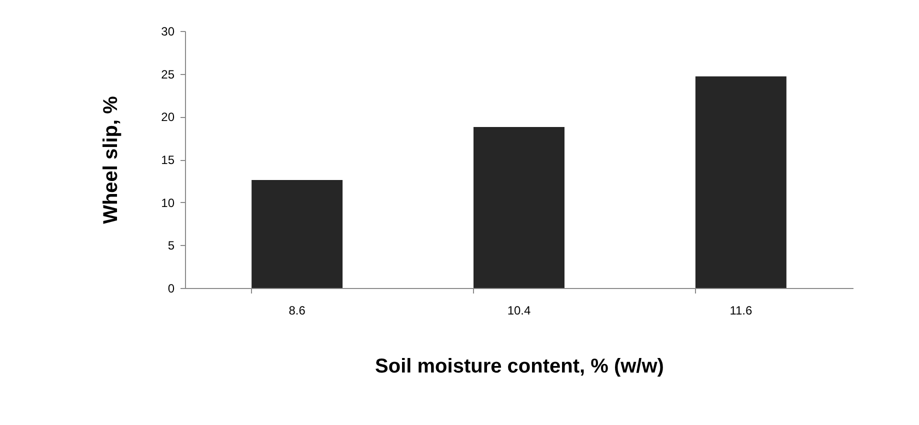  Describe the element at coordinates (171, 289) in the screenshot. I see `y-tick-label: 0` at that location.